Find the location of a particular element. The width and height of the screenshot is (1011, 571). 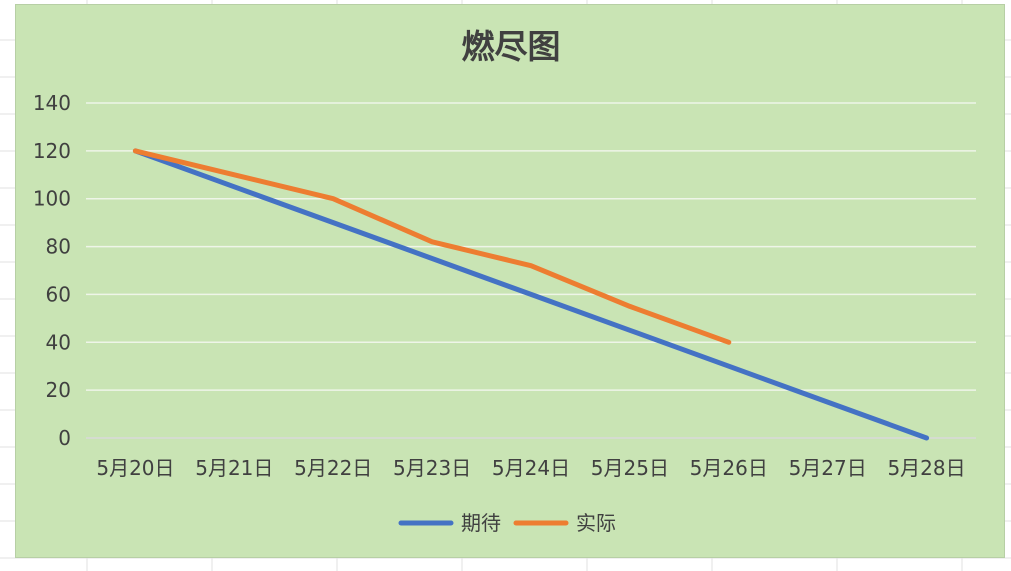

x-tick-label: 5月24日 is located at coordinates (531, 468).